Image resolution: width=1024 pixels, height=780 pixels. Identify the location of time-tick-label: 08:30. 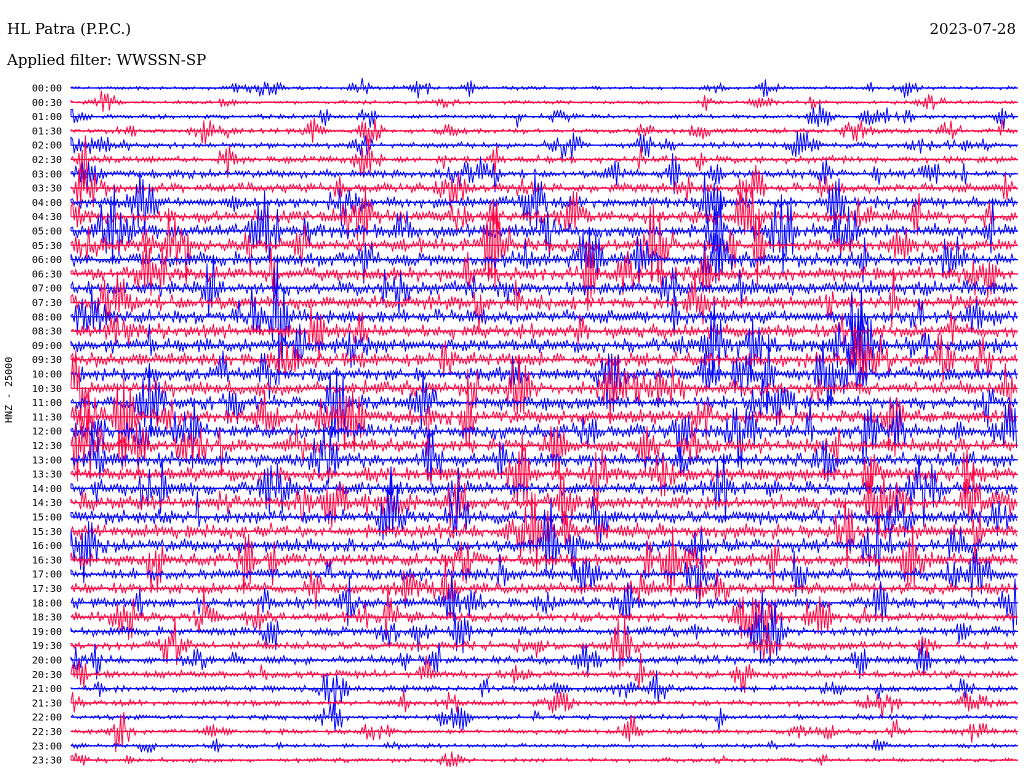
(47, 332).